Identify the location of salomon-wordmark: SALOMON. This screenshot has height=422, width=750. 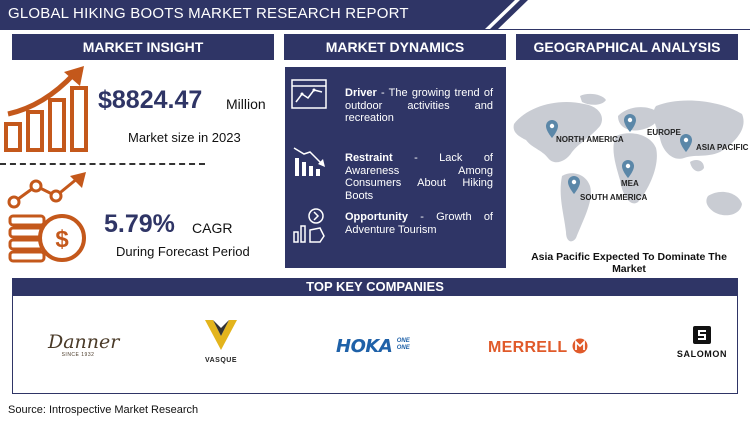
(702, 354).